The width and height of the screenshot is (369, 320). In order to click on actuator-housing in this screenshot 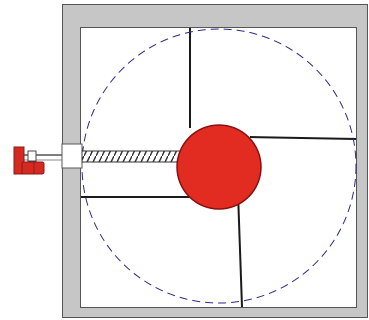, I will do `click(33, 168)`.